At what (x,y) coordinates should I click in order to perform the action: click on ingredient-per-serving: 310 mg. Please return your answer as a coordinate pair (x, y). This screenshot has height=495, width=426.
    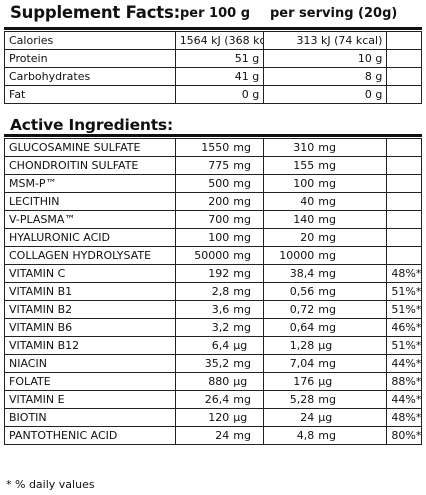
    Looking at the image, I should click on (325, 147).